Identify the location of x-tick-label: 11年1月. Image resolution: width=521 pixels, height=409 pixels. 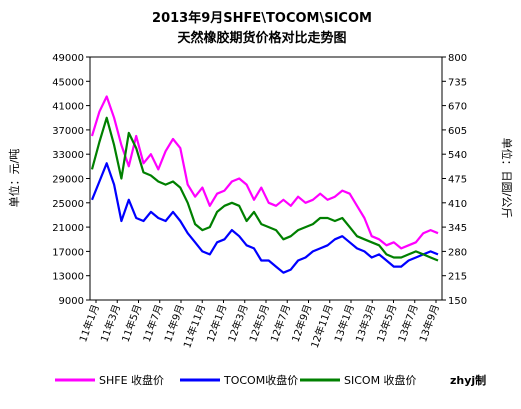
(89, 323).